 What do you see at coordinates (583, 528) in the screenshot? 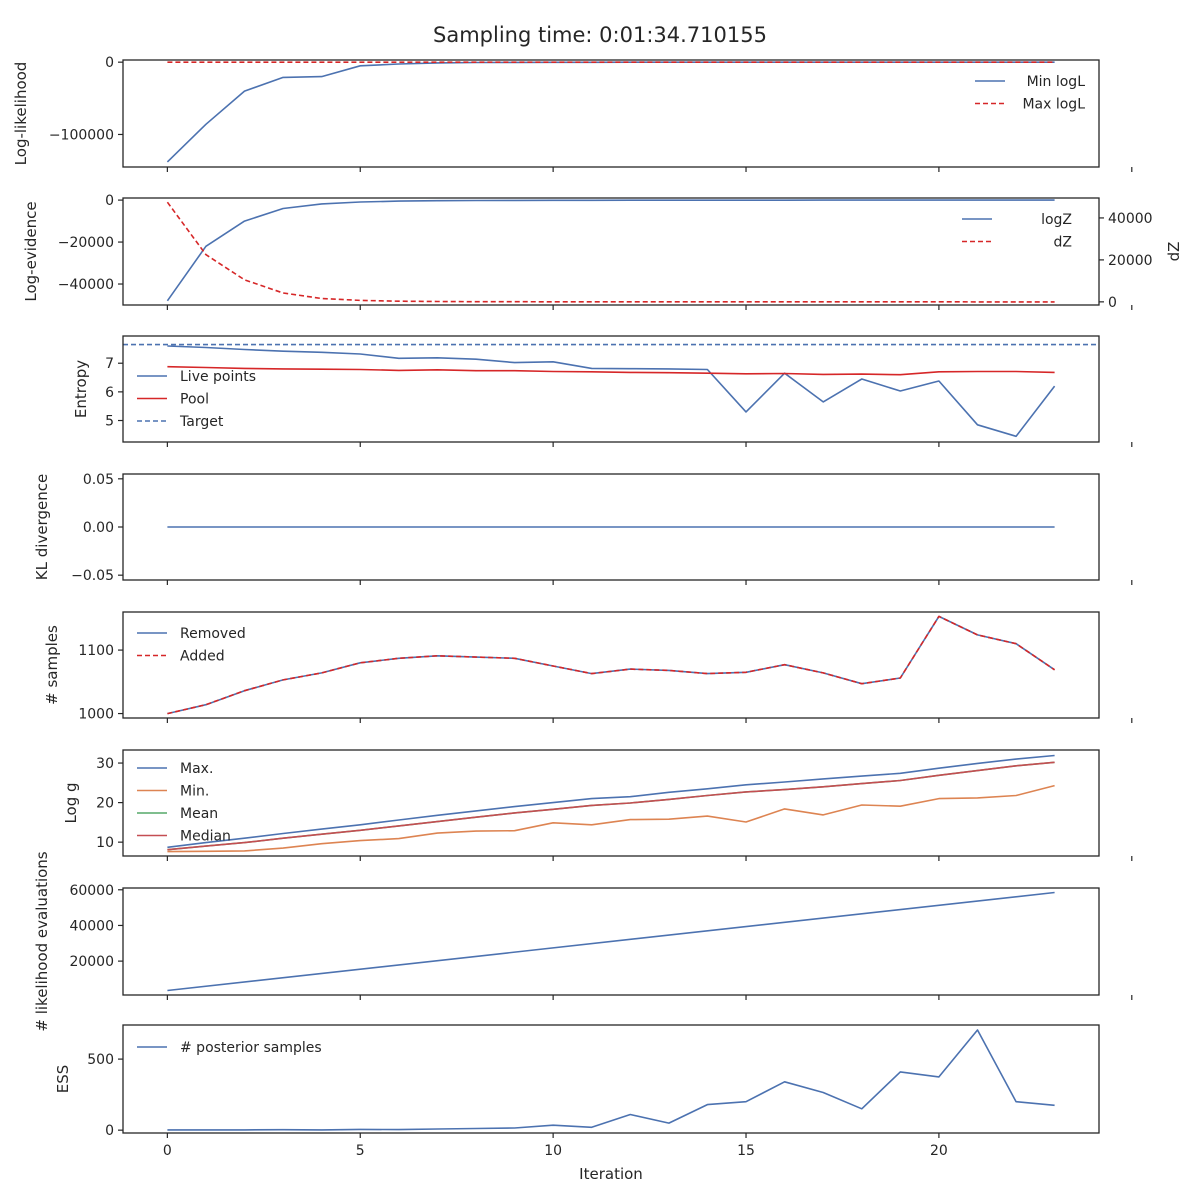
I see `panel-4: 0.05 0.00 −0.05 KL divergence` at bounding box center [583, 528].